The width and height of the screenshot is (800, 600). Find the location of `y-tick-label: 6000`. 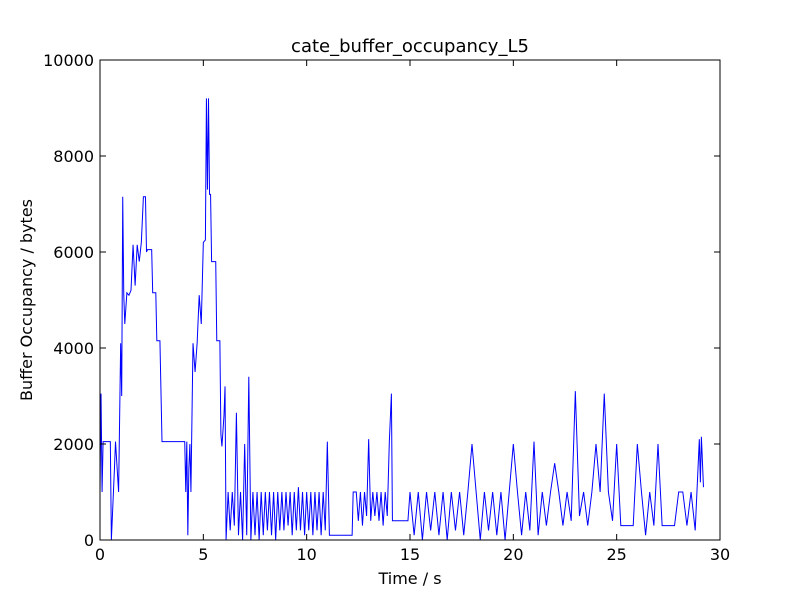

y-tick-label: 6000 is located at coordinates (73, 252).